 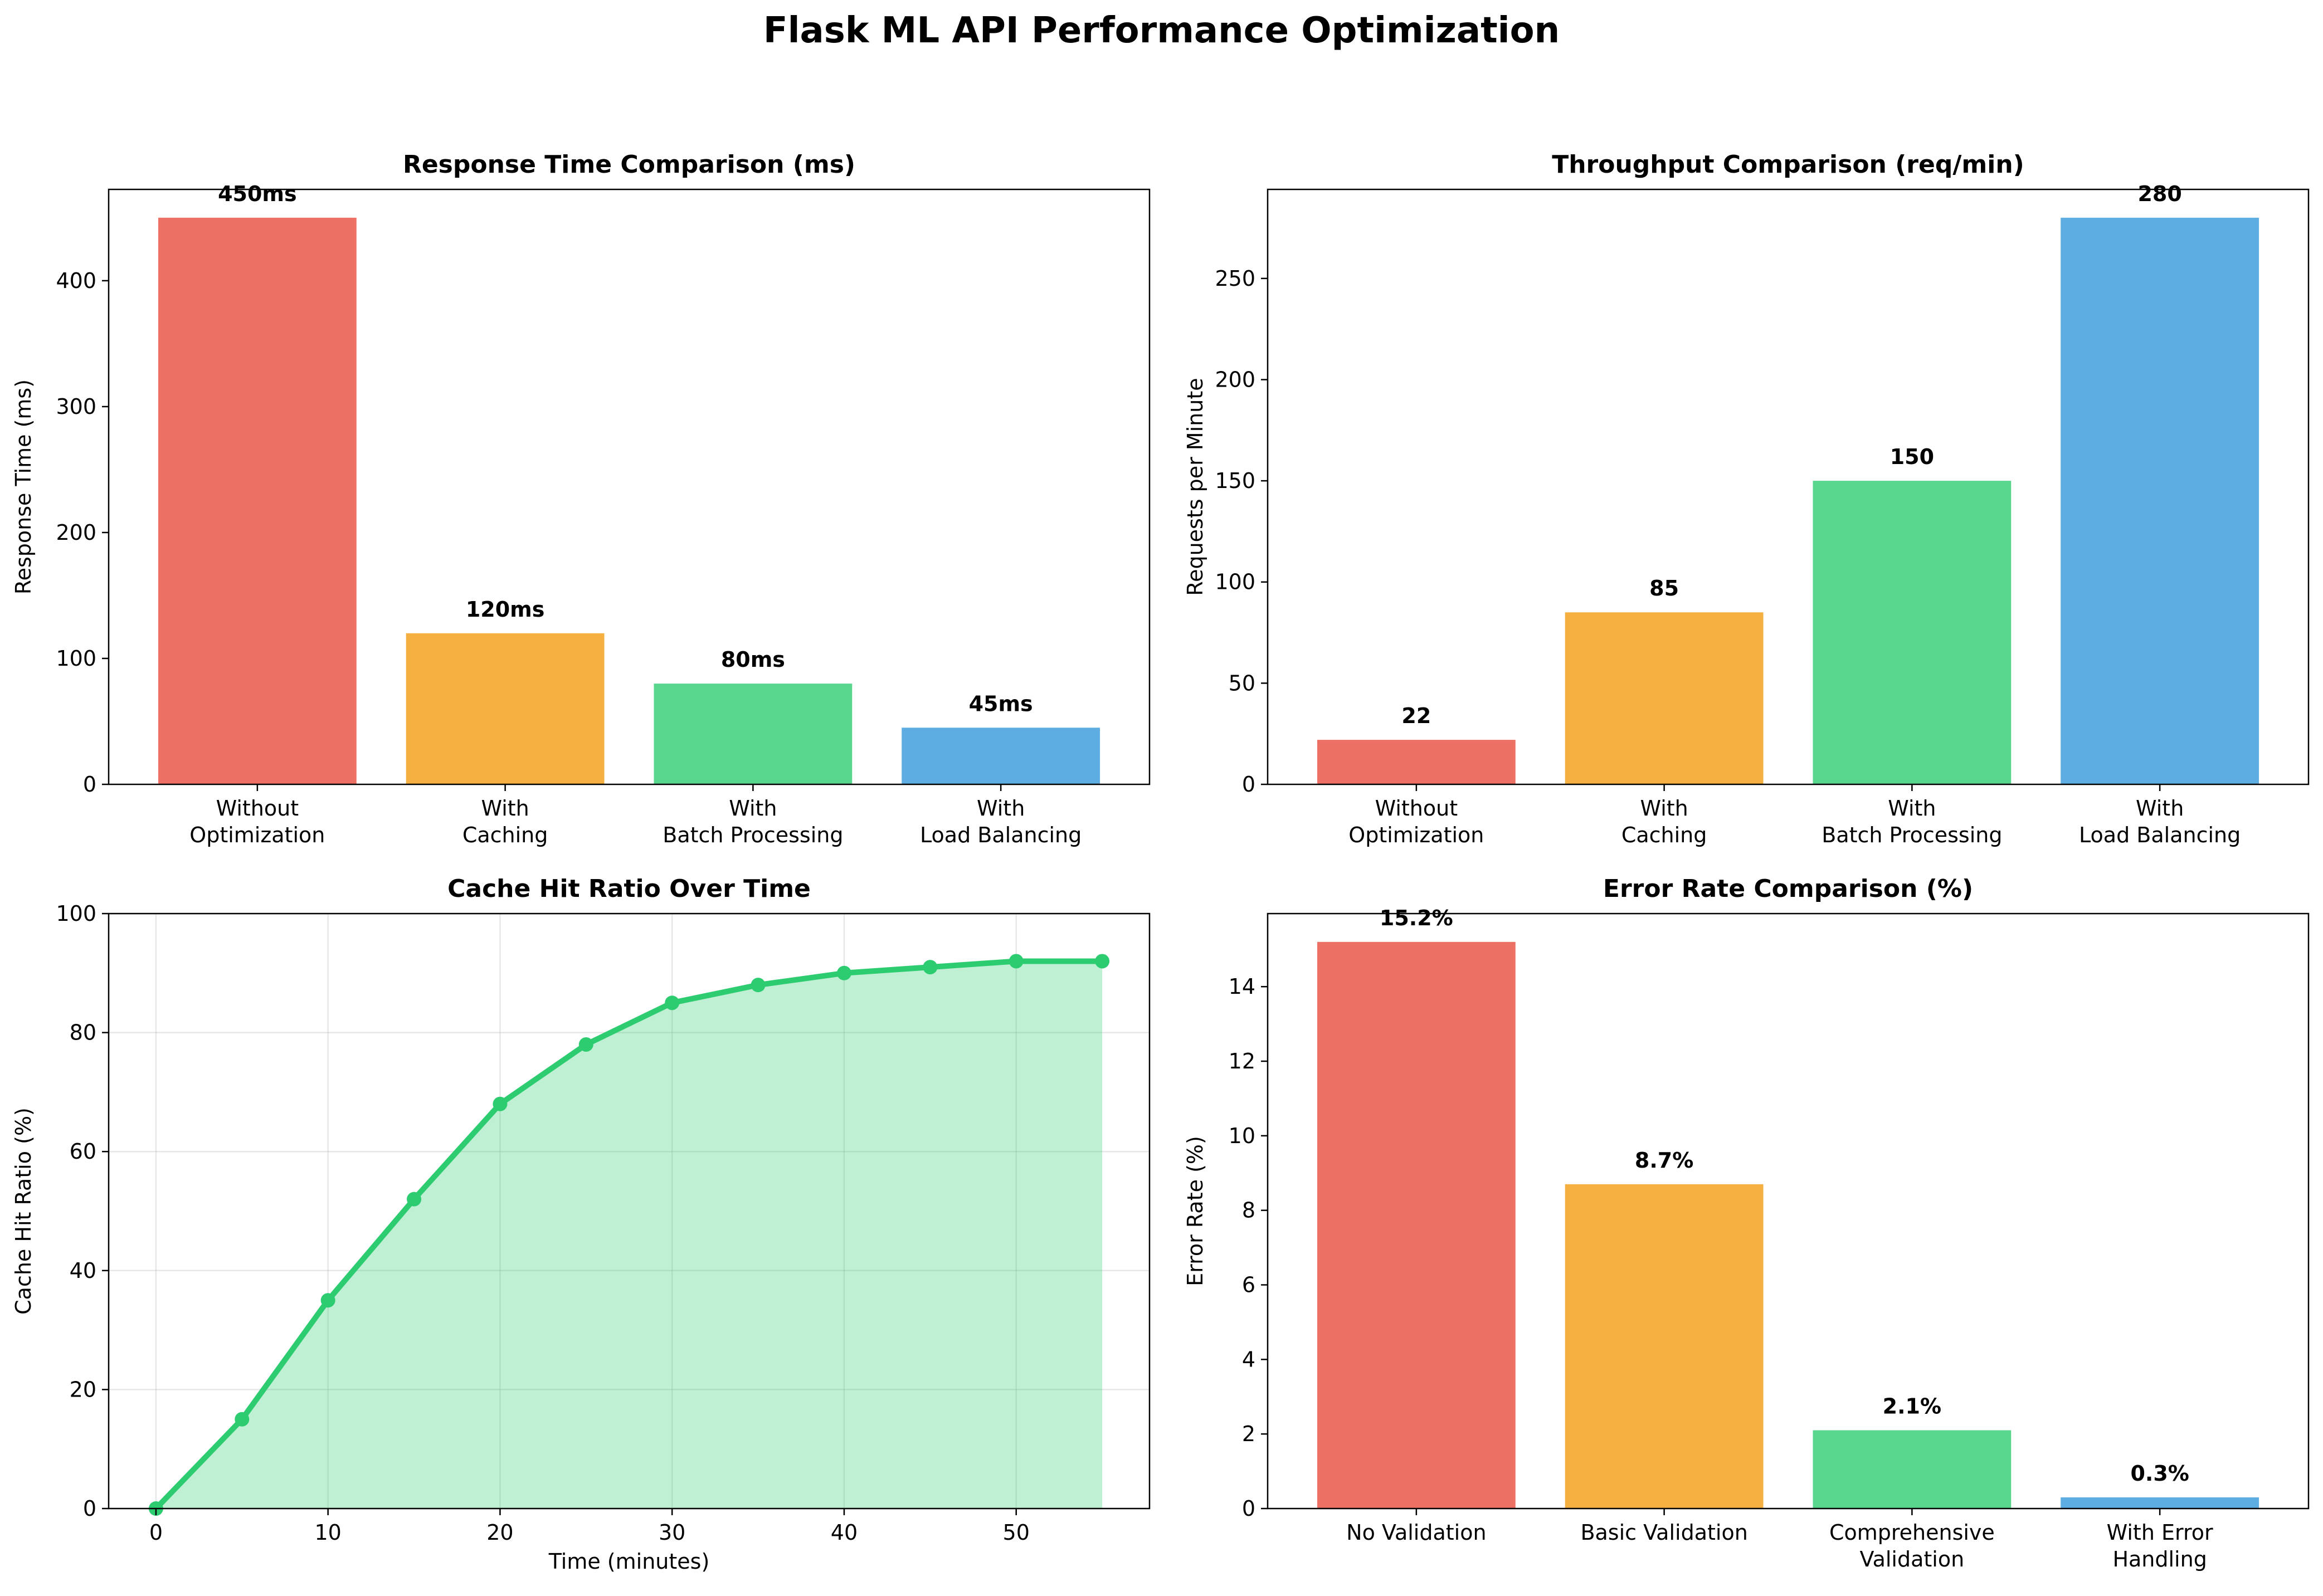 I want to click on x-tick-label: 20, so click(x=499, y=1532).